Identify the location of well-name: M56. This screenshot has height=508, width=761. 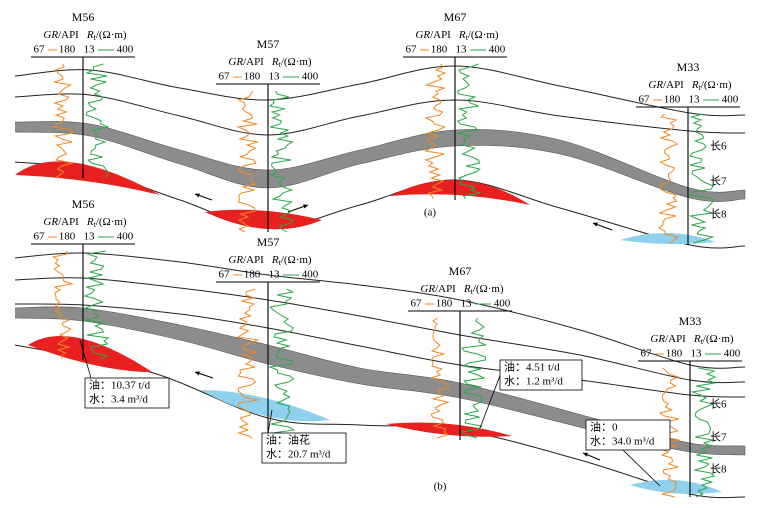
(83, 17).